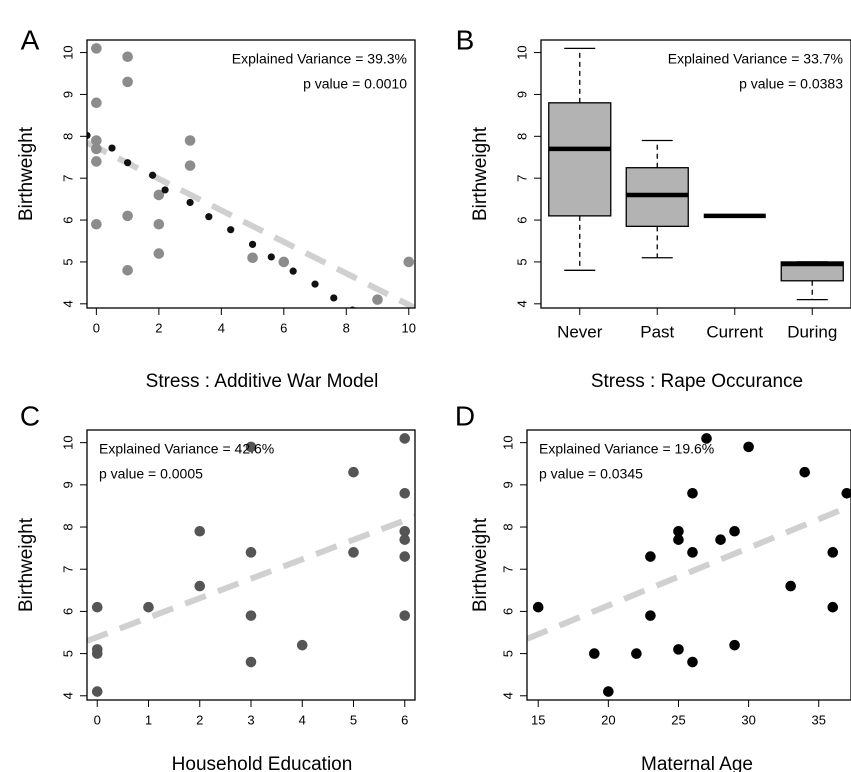 The height and width of the screenshot is (772, 851). I want to click on plot-area, so click(251, 175).